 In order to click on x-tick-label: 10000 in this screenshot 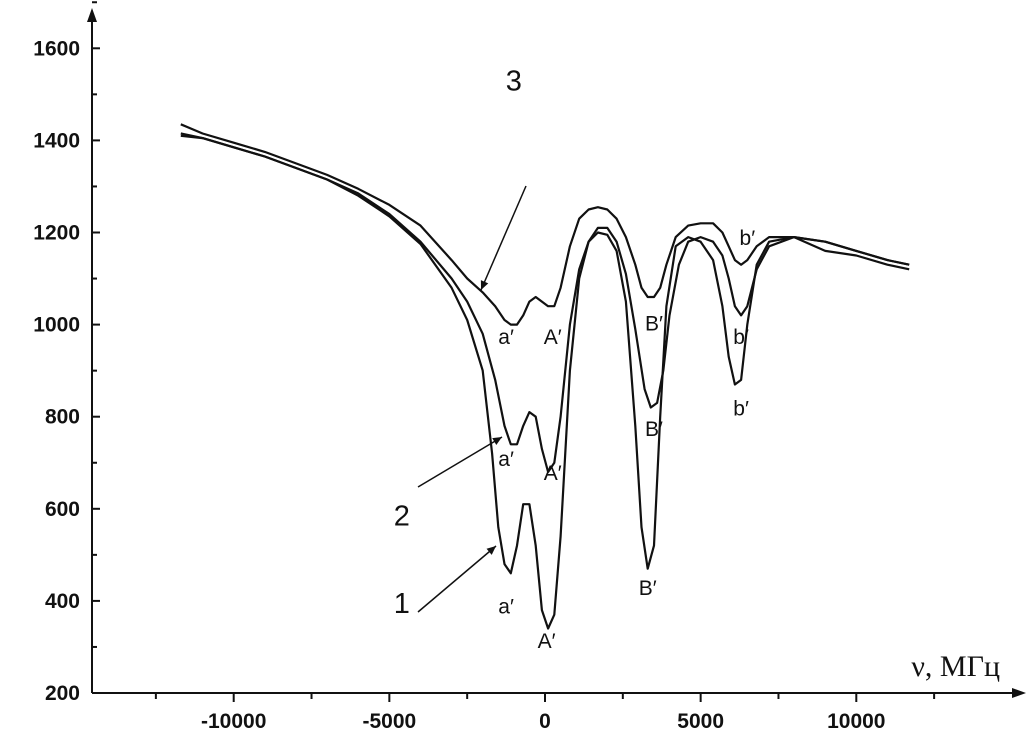, I will do `click(856, 721)`.